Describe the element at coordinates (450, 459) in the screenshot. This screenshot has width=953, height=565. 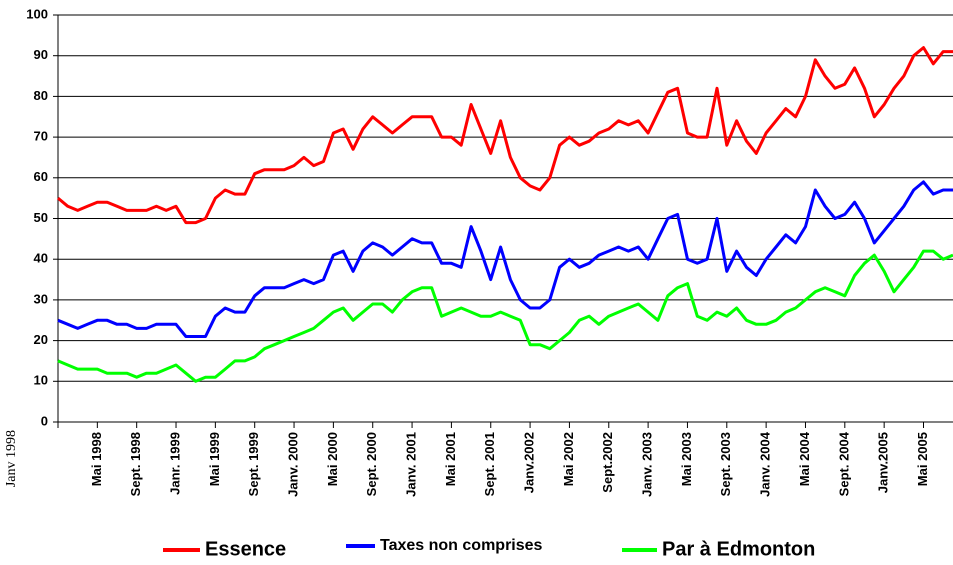
I see `x-tick-label: Mai 2001` at that location.